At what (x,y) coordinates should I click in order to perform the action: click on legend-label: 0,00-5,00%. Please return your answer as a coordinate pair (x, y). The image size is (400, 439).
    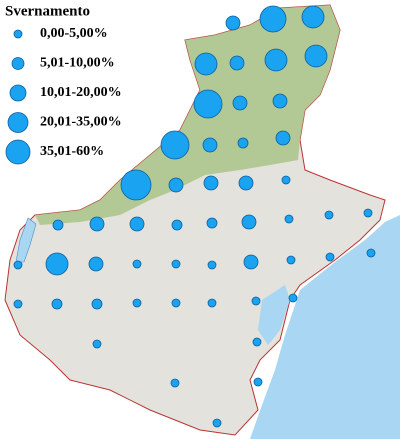
    Looking at the image, I should click on (74, 33).